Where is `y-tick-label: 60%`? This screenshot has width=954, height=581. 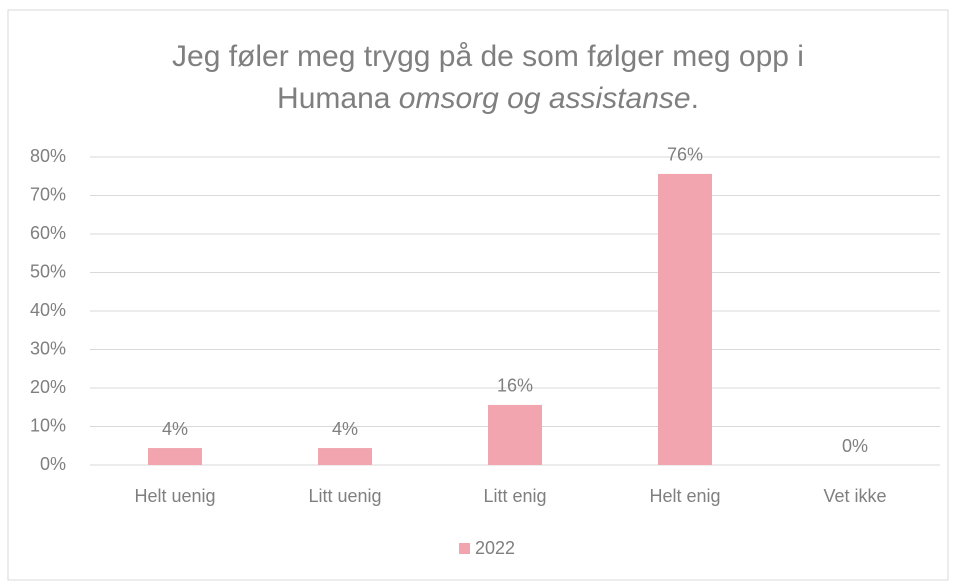 y-tick-label: 60% is located at coordinates (48, 233).